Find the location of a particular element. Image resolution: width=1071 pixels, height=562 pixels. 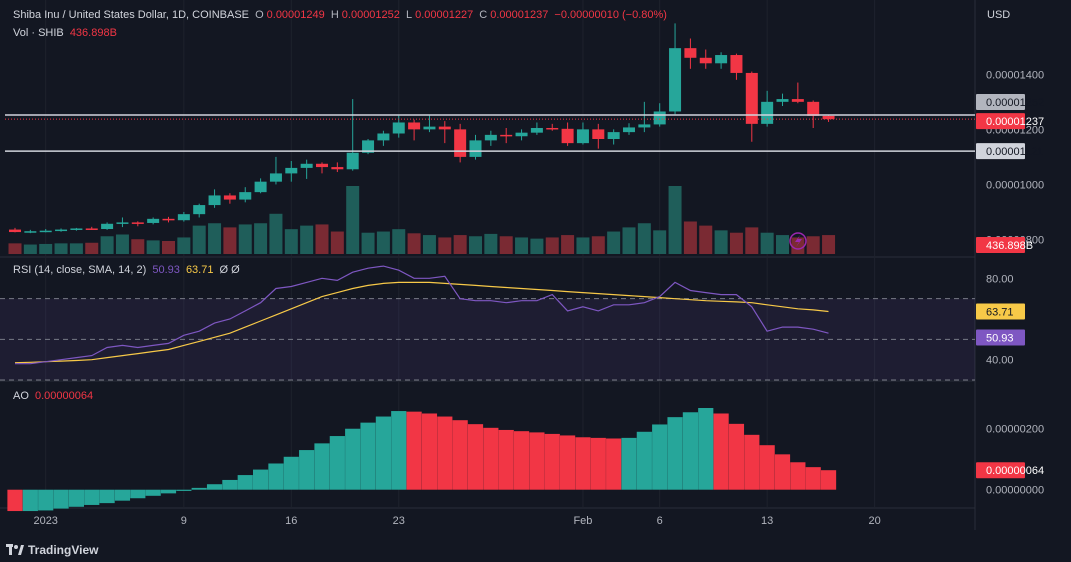

volume-value: 436.898B is located at coordinates (93, 33).